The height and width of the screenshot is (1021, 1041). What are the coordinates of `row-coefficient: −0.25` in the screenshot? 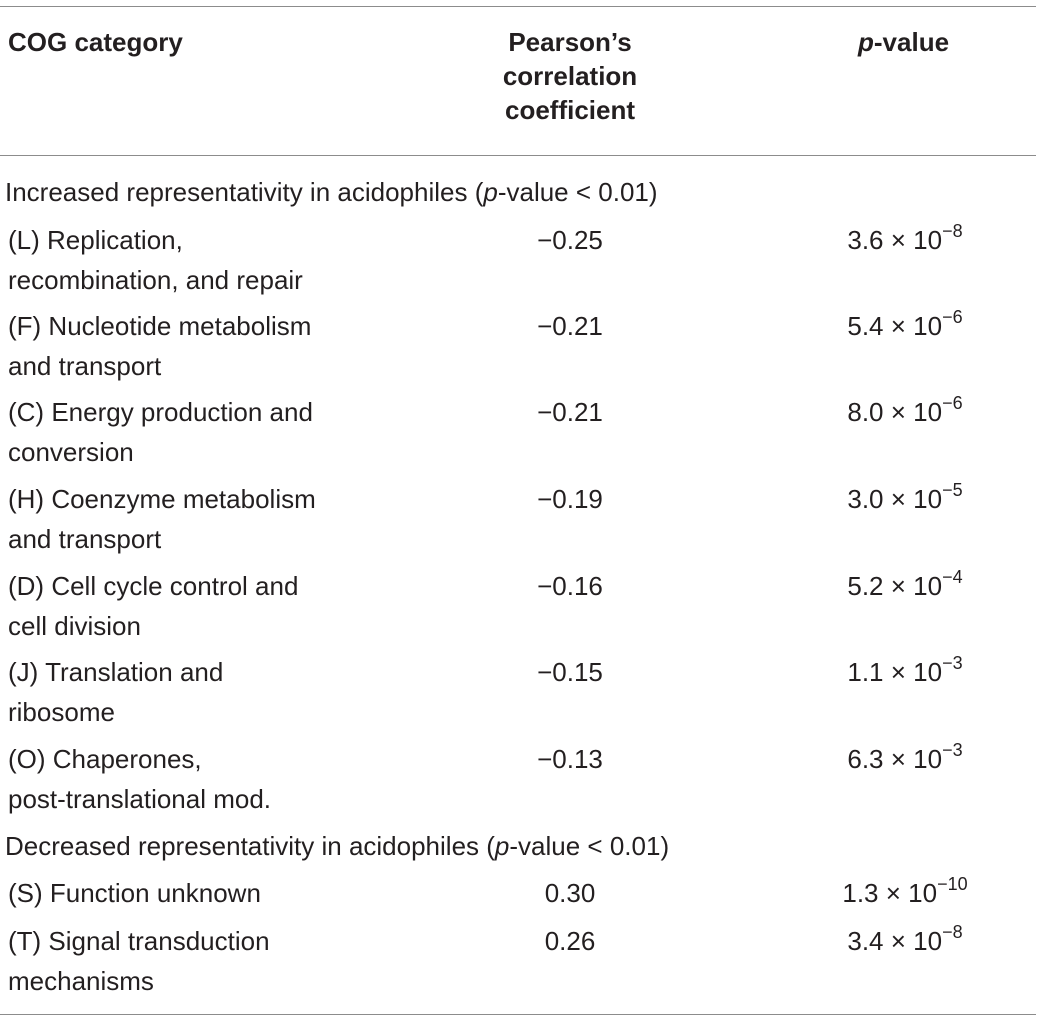 It's located at (570, 240).